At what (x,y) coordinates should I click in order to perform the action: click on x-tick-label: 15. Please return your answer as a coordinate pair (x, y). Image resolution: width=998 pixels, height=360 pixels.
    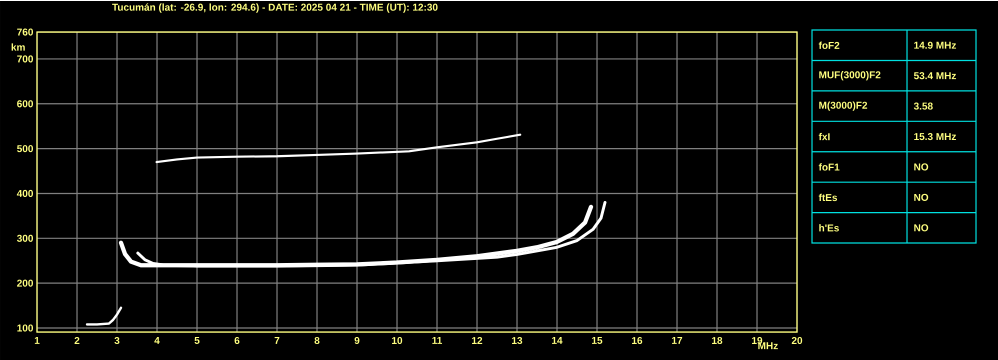
    Looking at the image, I should click on (597, 340).